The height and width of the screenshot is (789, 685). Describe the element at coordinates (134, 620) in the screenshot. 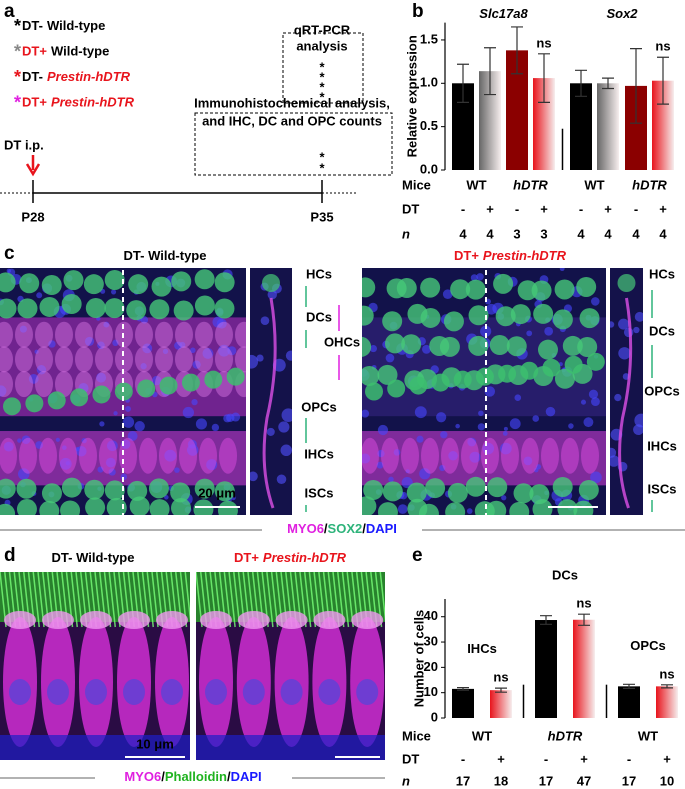

I see `cuticular-plate` at that location.